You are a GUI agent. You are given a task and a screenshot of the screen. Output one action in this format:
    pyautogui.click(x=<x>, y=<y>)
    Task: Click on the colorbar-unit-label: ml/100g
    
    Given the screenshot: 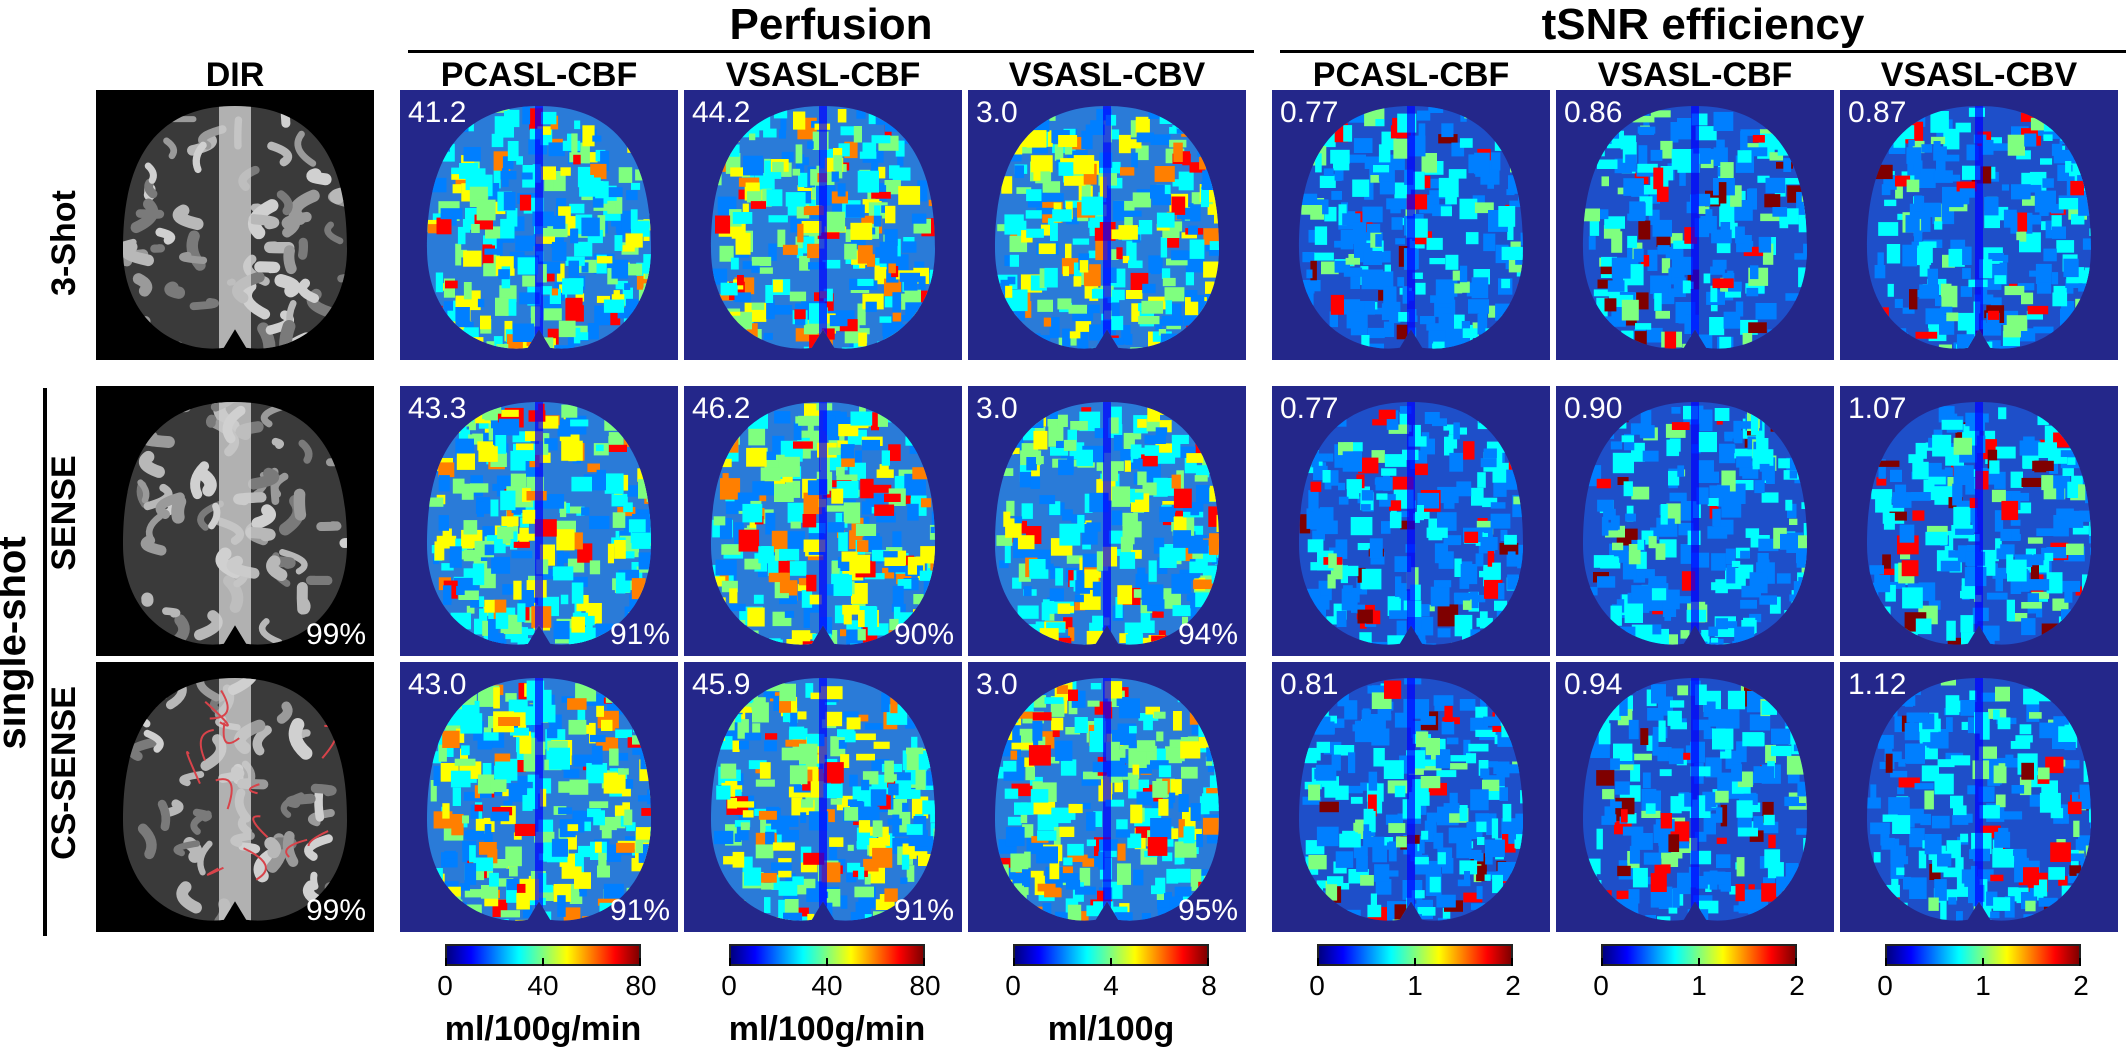 What is the action you would take?
    pyautogui.click(x=1111, y=1029)
    